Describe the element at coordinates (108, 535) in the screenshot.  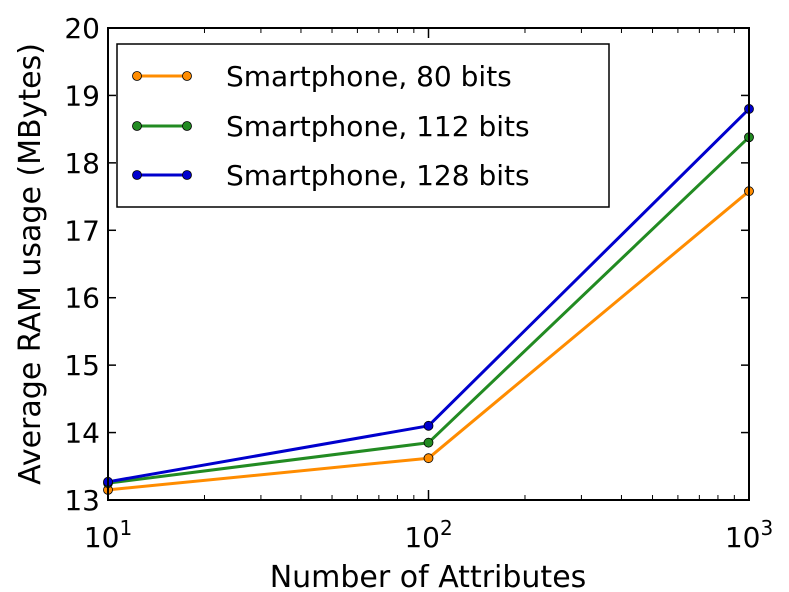
I see `x-tick-label: 10¹` at that location.